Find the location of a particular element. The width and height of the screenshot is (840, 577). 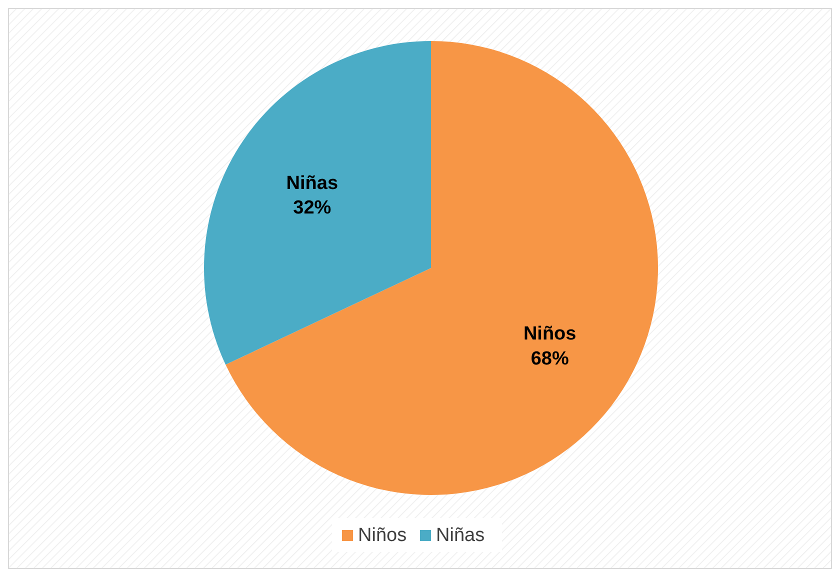

slice-label: Niñas is located at coordinates (312, 183).